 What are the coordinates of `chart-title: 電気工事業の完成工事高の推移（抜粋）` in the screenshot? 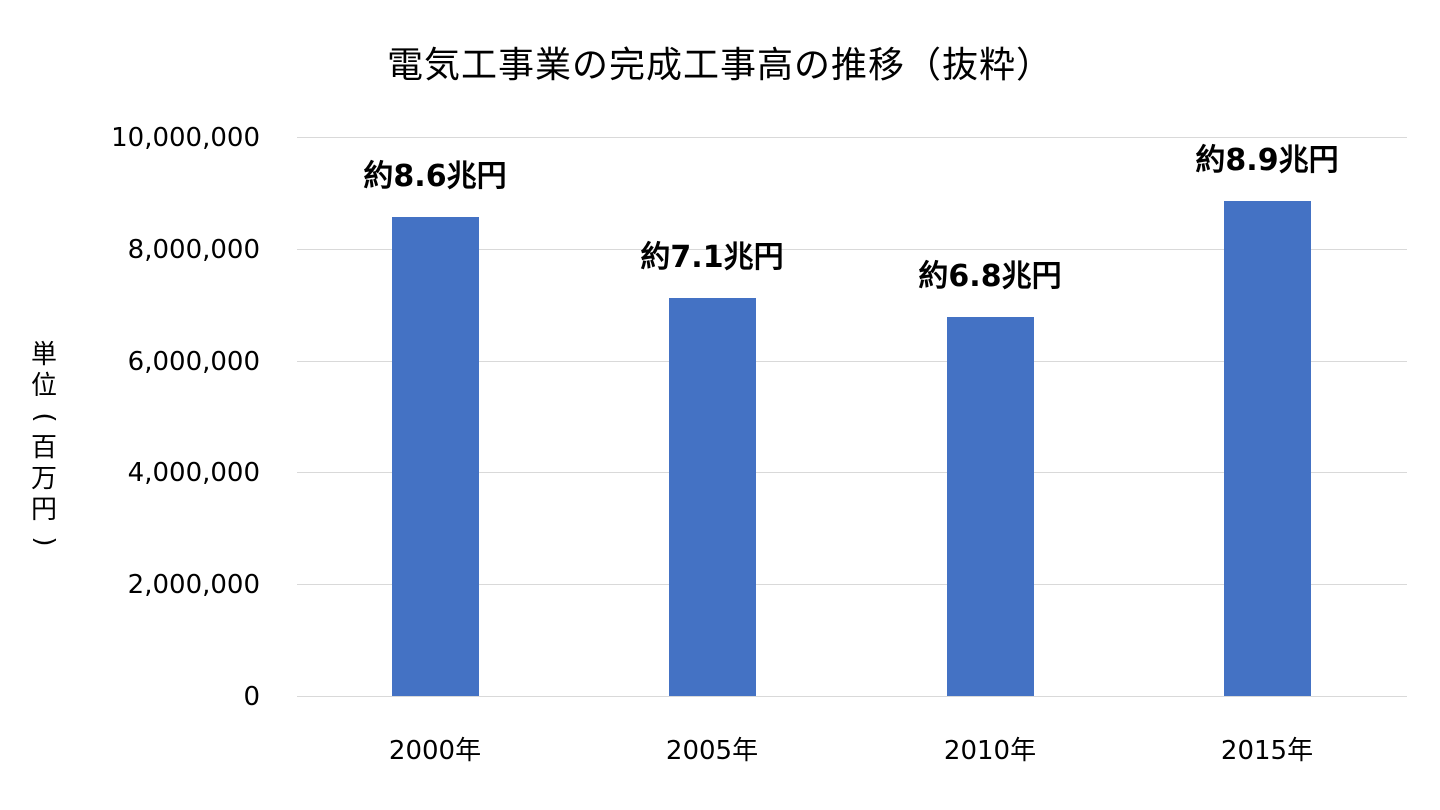 It's located at (720, 62).